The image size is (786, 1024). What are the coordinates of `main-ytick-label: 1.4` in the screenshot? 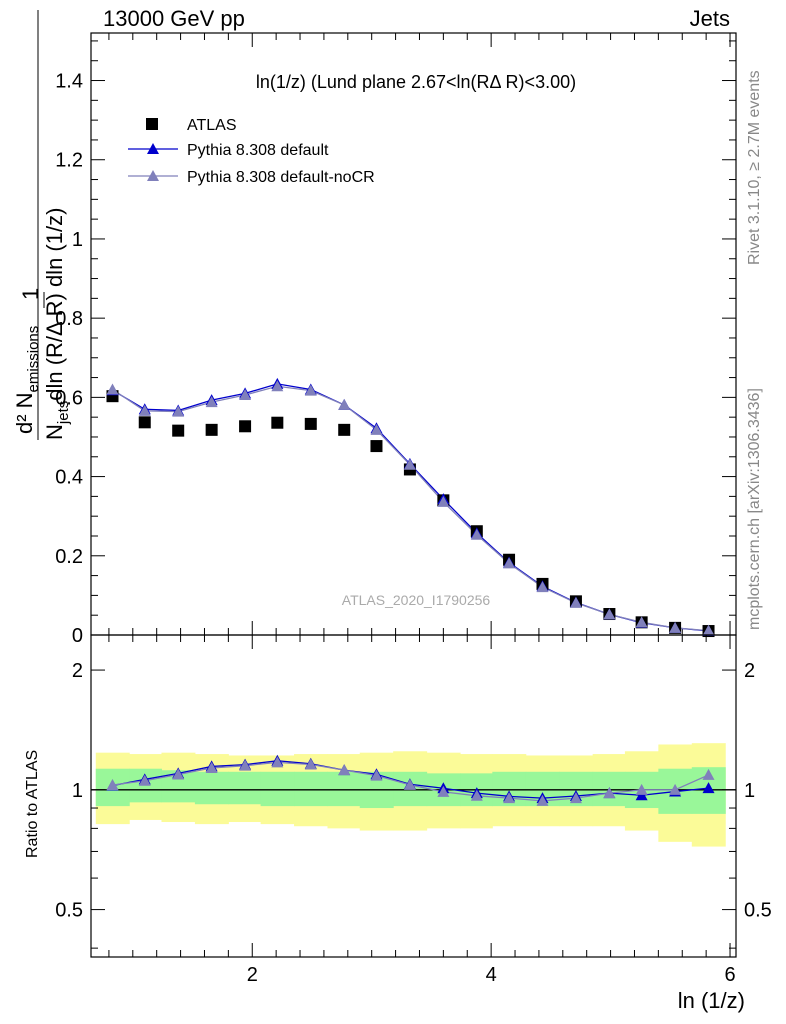 It's located at (69, 82).